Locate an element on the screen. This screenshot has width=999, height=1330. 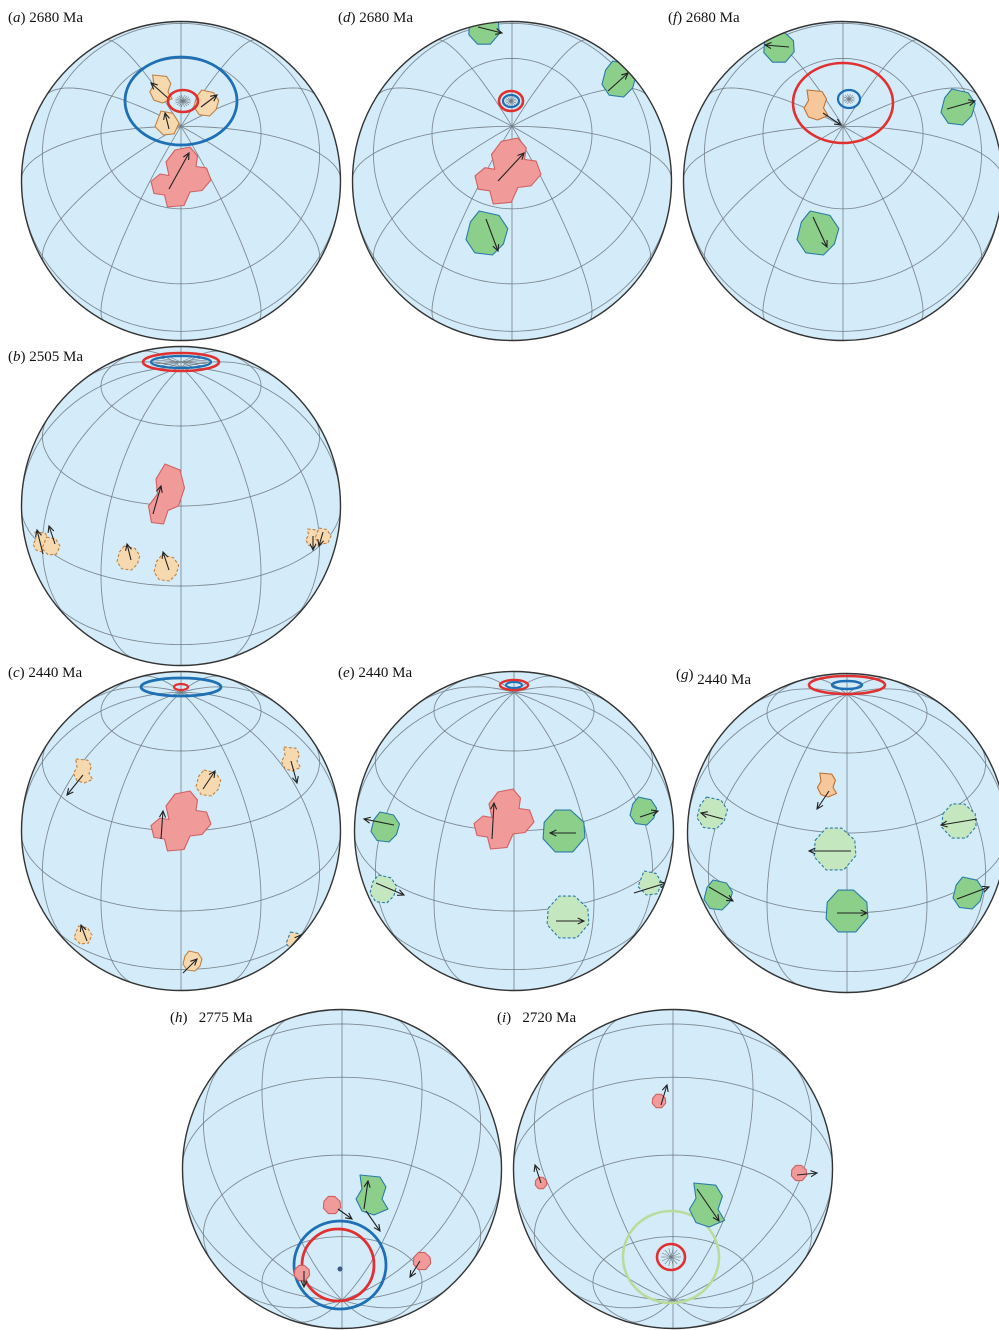
pole-spokes is located at coordinates (181, 362).